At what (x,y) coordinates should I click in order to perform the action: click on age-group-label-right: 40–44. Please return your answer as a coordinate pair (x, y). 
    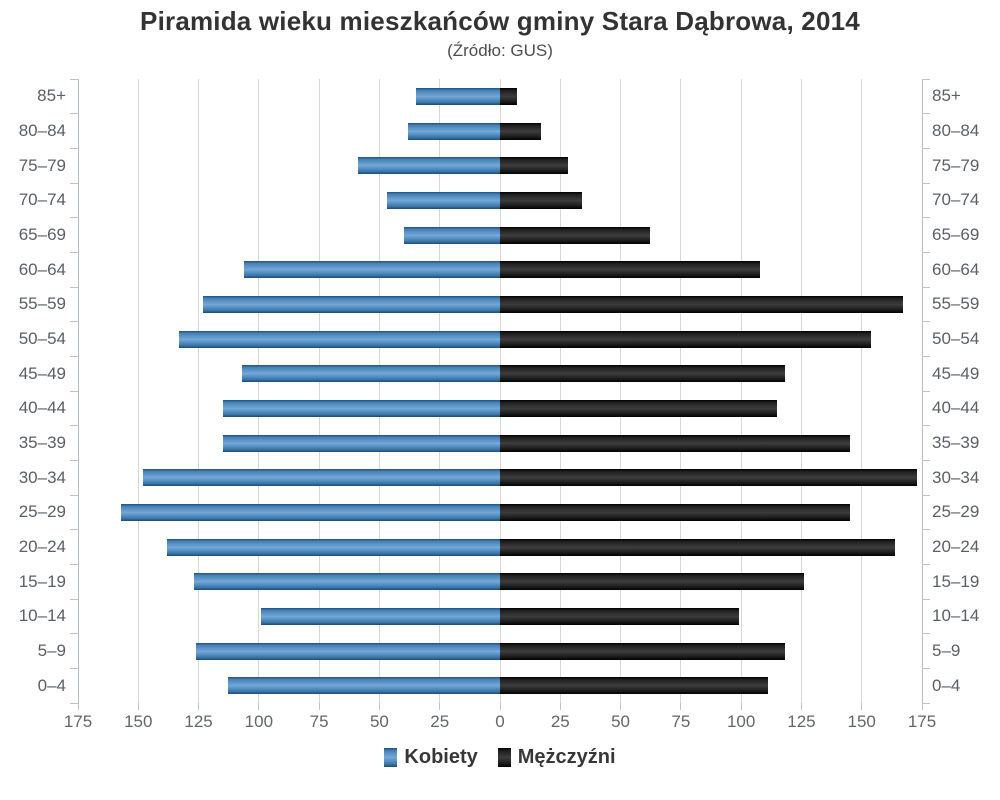
    Looking at the image, I should click on (956, 408).